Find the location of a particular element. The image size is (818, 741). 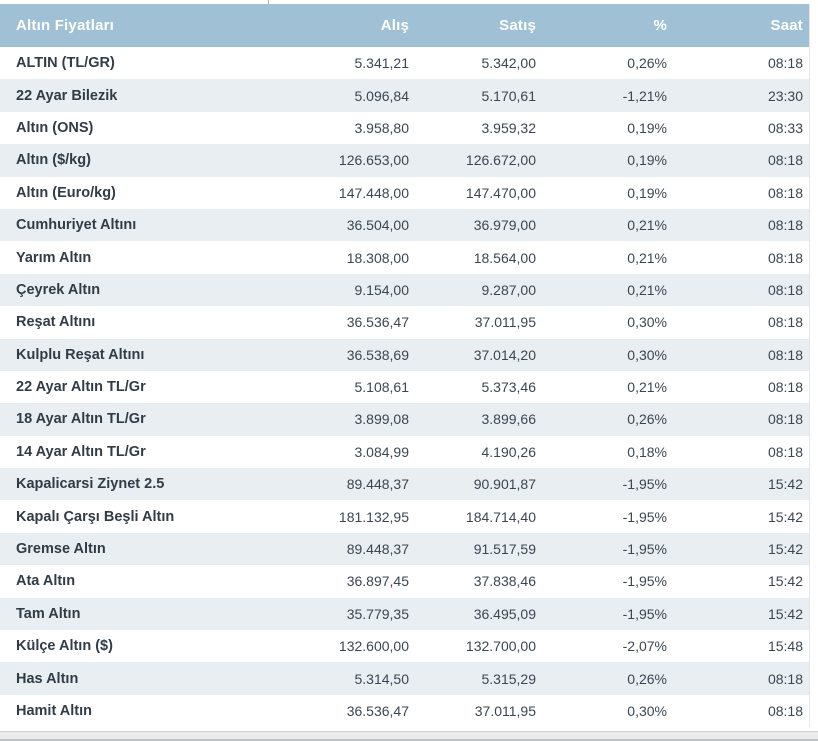

instrument-name: Altın (Euro/kg) is located at coordinates (66, 192).